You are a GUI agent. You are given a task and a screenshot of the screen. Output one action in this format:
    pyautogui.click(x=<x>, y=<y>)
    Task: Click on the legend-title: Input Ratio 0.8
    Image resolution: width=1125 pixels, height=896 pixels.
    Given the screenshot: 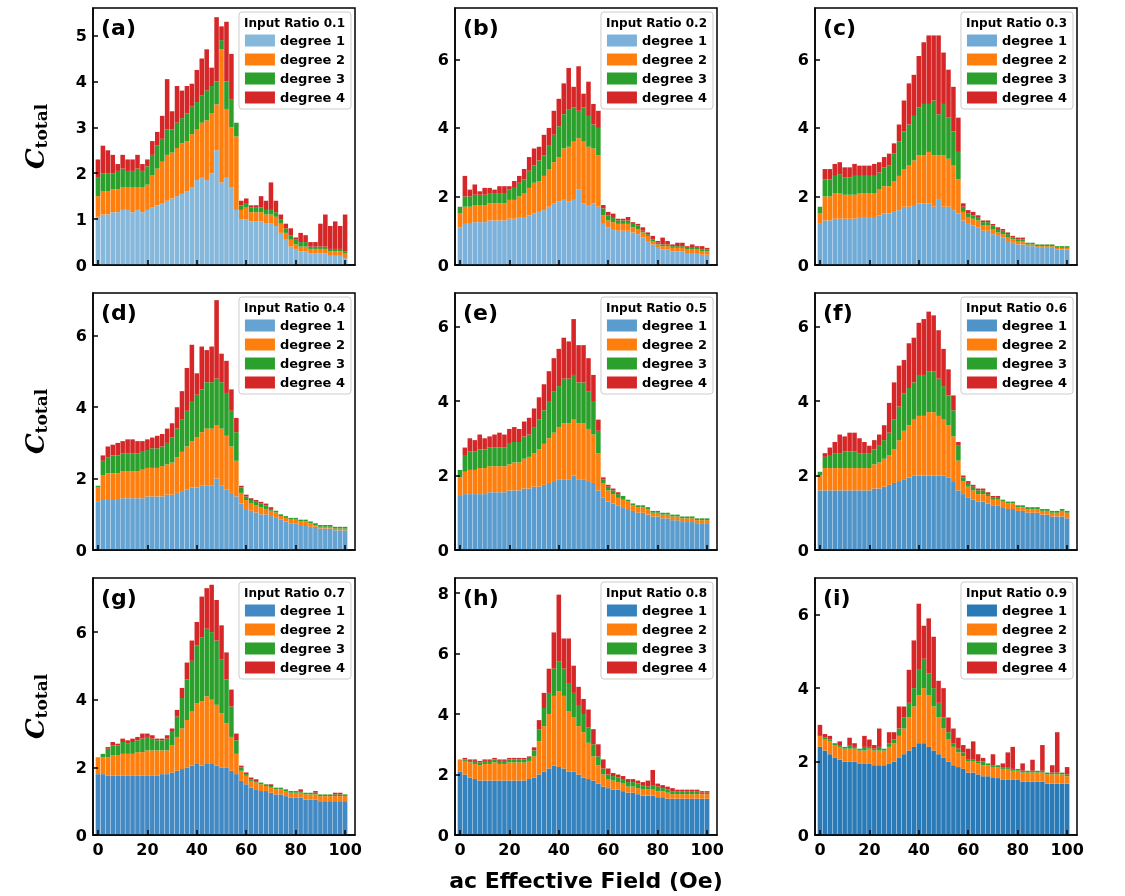 What is the action you would take?
    pyautogui.click(x=656, y=593)
    